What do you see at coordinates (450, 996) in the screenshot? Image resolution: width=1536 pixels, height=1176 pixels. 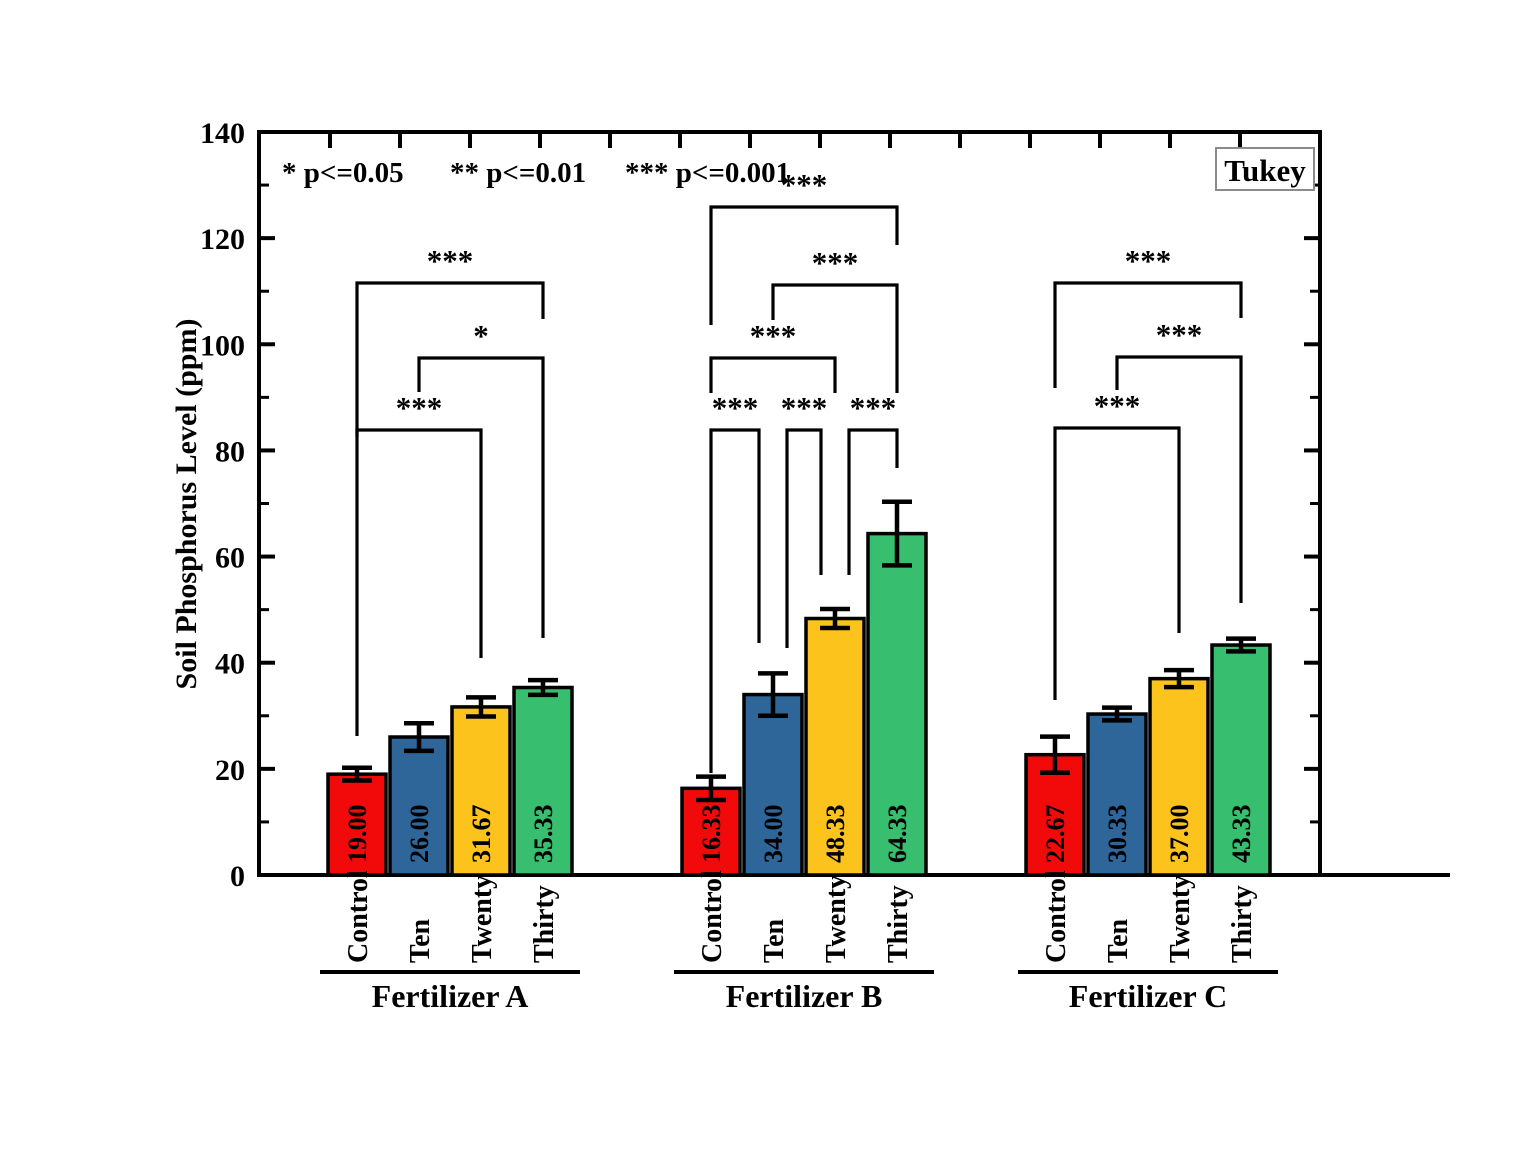 I see `group-label-fertilizer-a: Fertilizer A` at bounding box center [450, 996].